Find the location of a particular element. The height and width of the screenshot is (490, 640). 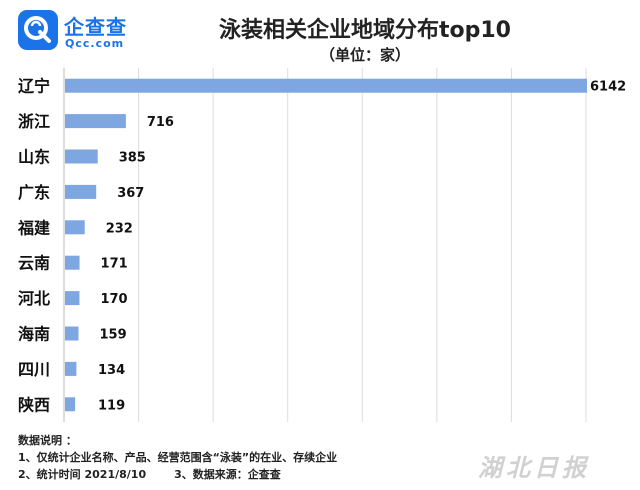

category-label: 海南 is located at coordinates (34, 334).